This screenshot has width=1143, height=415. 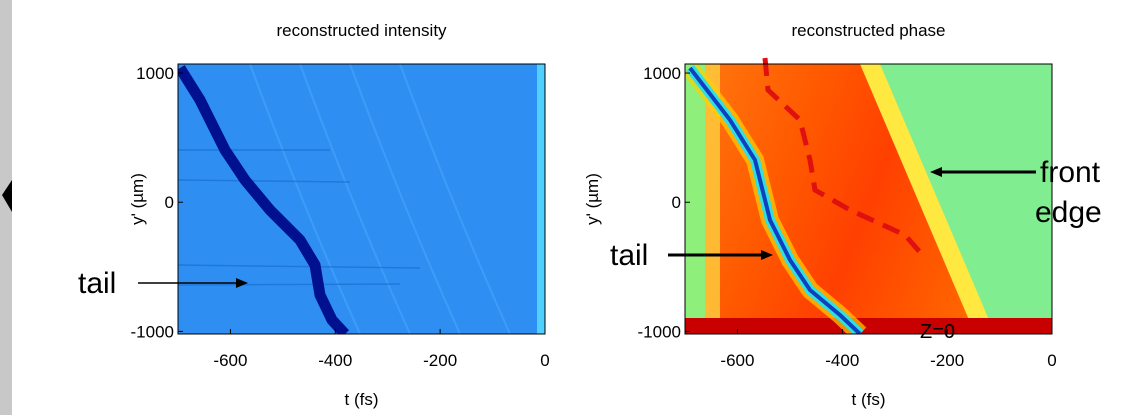 What do you see at coordinates (7, 196) in the screenshot?
I see `slide-mark` at bounding box center [7, 196].